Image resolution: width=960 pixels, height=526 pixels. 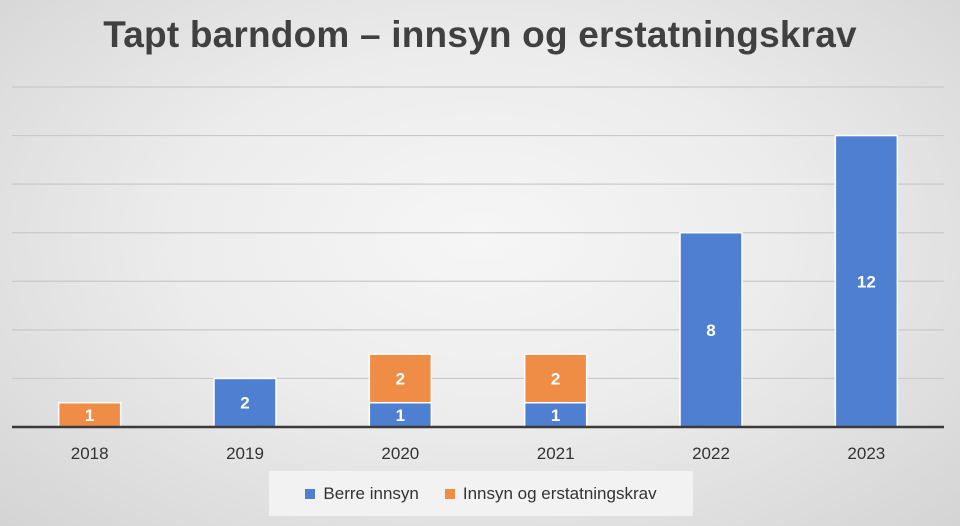 What do you see at coordinates (559, 493) in the screenshot?
I see `legend-label: Innsyn og erstatningskrav` at bounding box center [559, 493].